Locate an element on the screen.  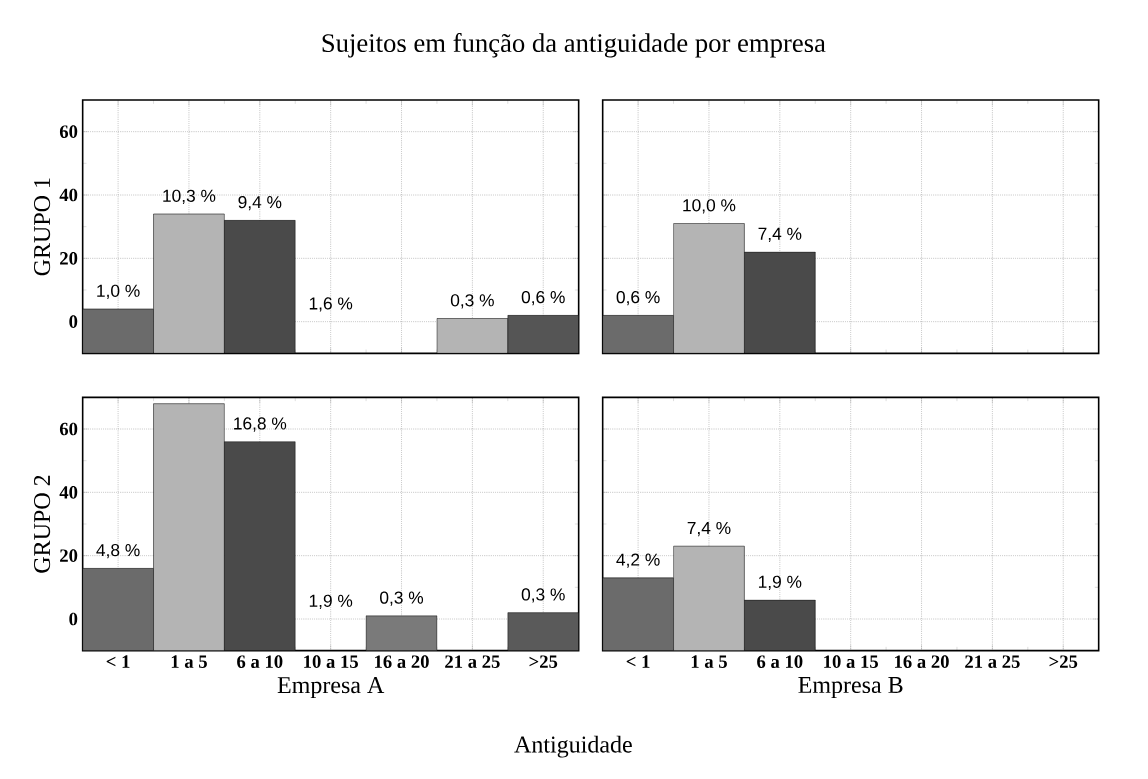
annotation: 1,0 % is located at coordinates (118, 292).